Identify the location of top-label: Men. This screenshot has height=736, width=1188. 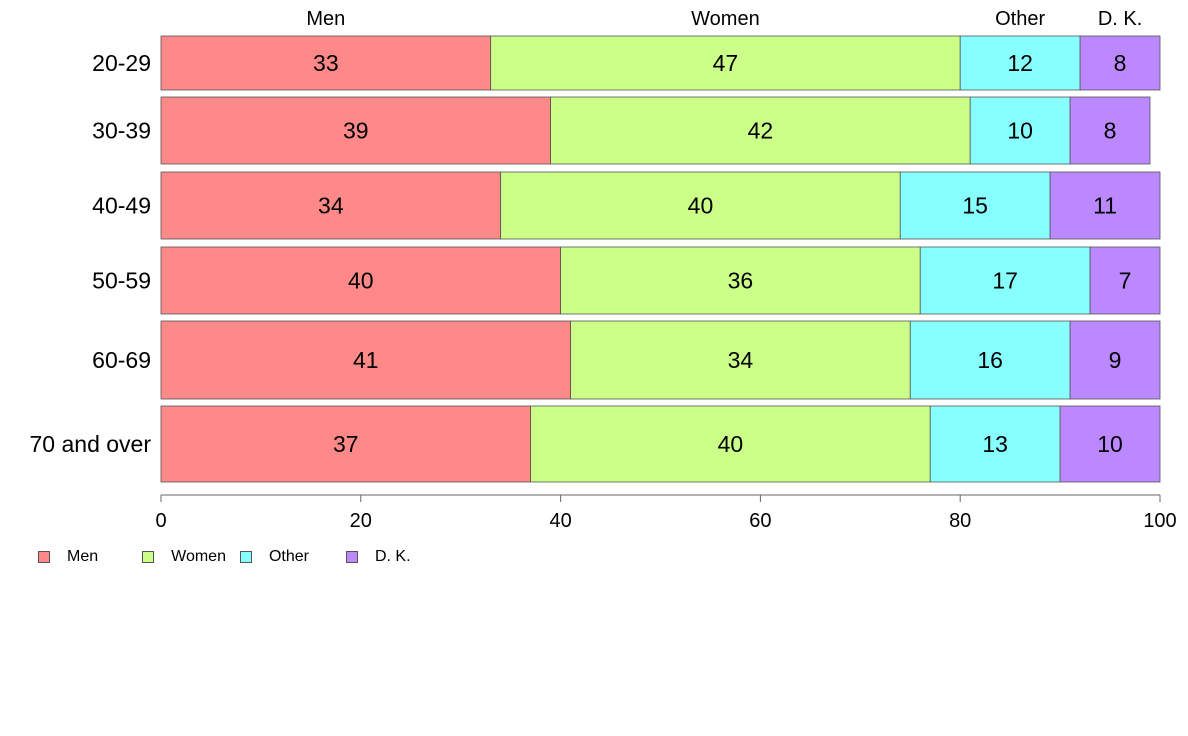
(325, 19).